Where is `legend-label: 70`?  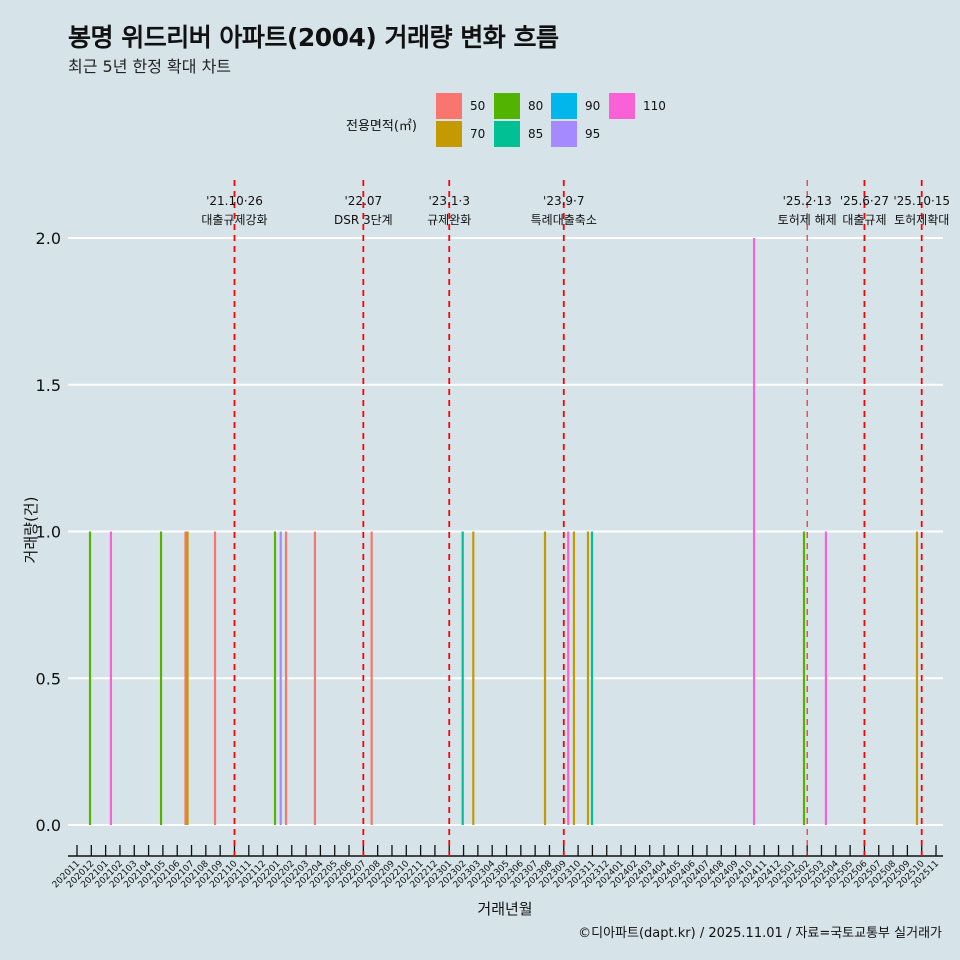
legend-label: 70 is located at coordinates (478, 134).